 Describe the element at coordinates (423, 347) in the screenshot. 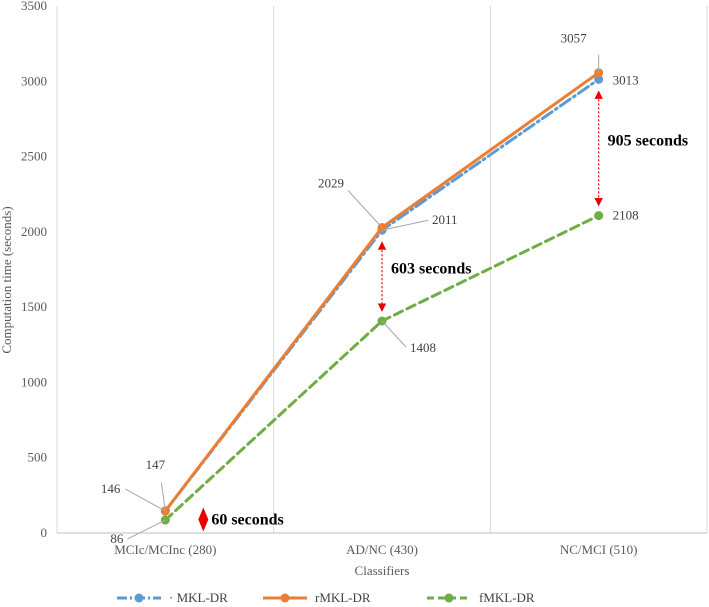

I see `data-label: 1408` at that location.